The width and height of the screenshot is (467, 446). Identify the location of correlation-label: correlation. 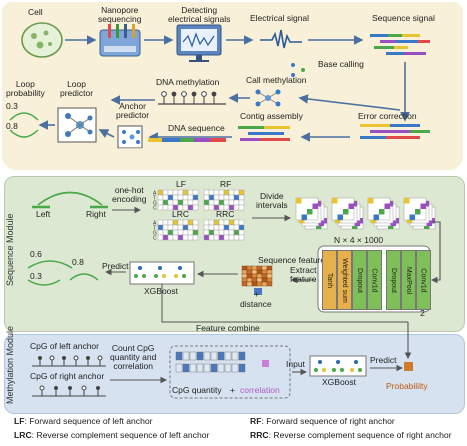
(260, 390).